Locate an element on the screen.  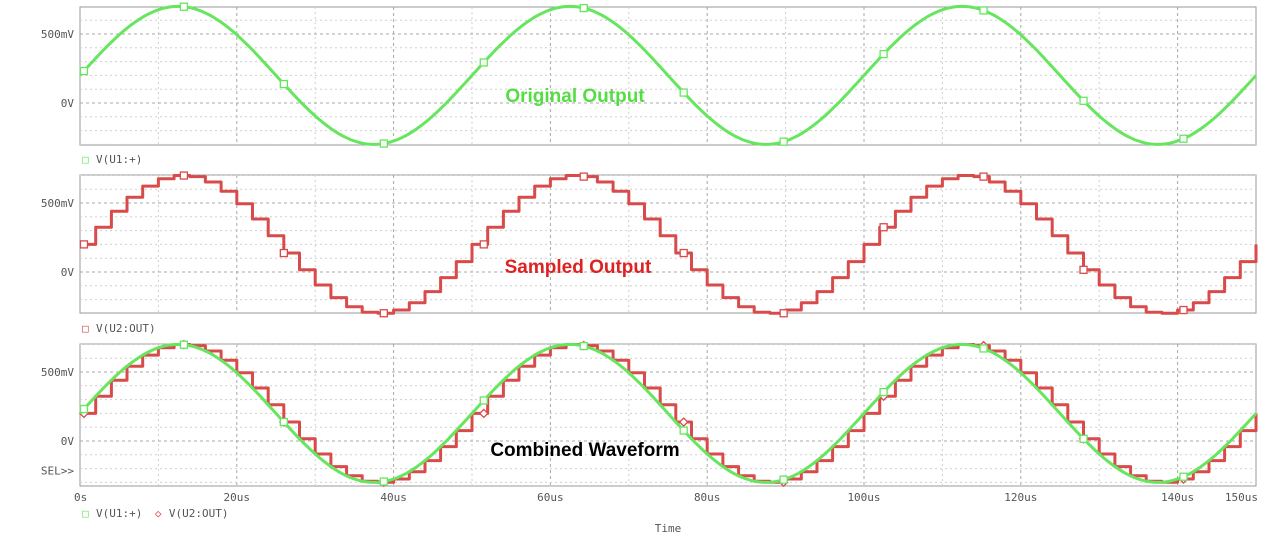
panel-annotation: Combined Waveform is located at coordinates (584, 450).